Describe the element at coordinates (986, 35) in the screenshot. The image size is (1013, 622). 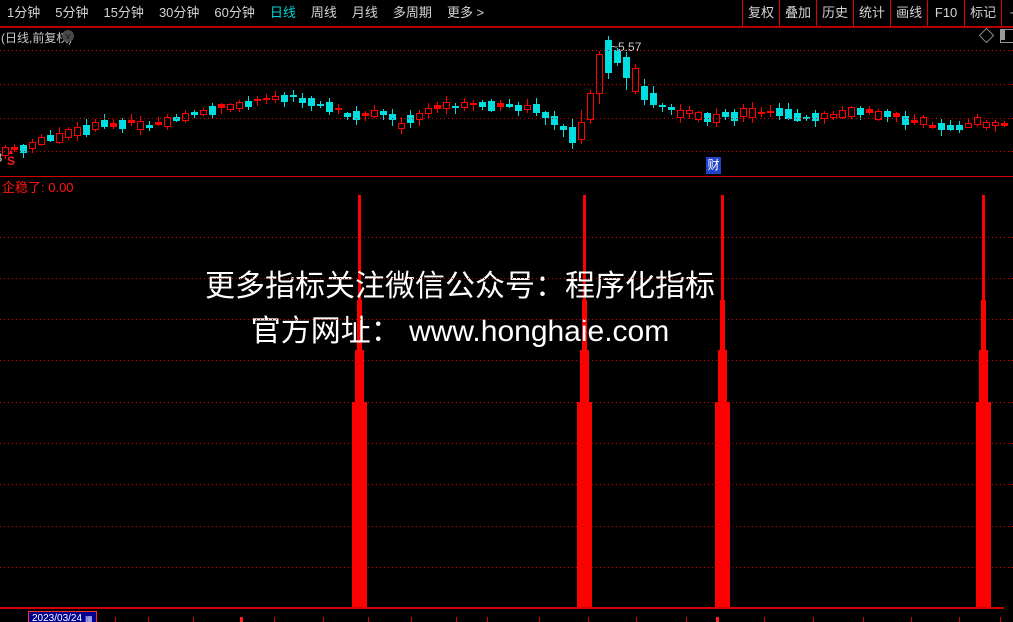
I see `diamond-icon` at that location.